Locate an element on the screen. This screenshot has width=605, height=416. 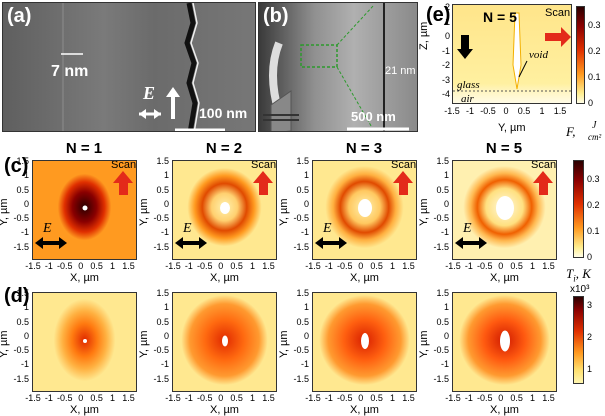
fluence-unit-num: J is located at coordinates (594, 125).